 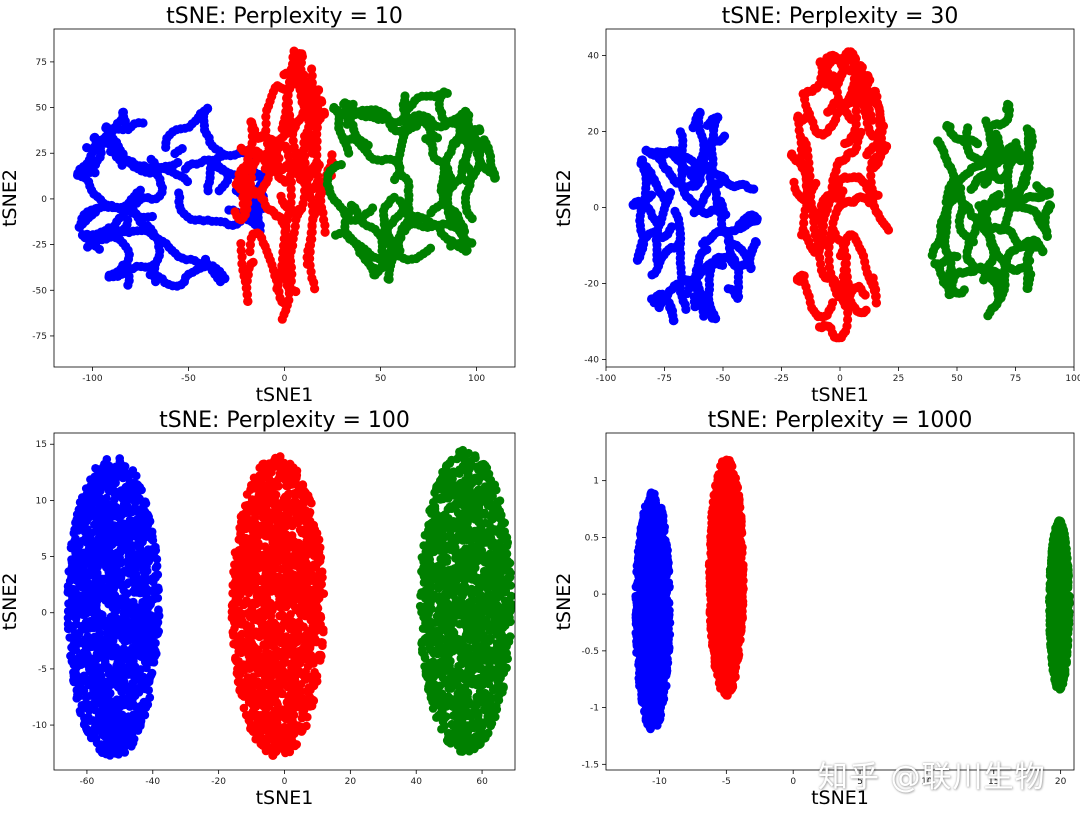 What do you see at coordinates (564, 198) in the screenshot?
I see `y-axis-label: tSNE2` at bounding box center [564, 198].